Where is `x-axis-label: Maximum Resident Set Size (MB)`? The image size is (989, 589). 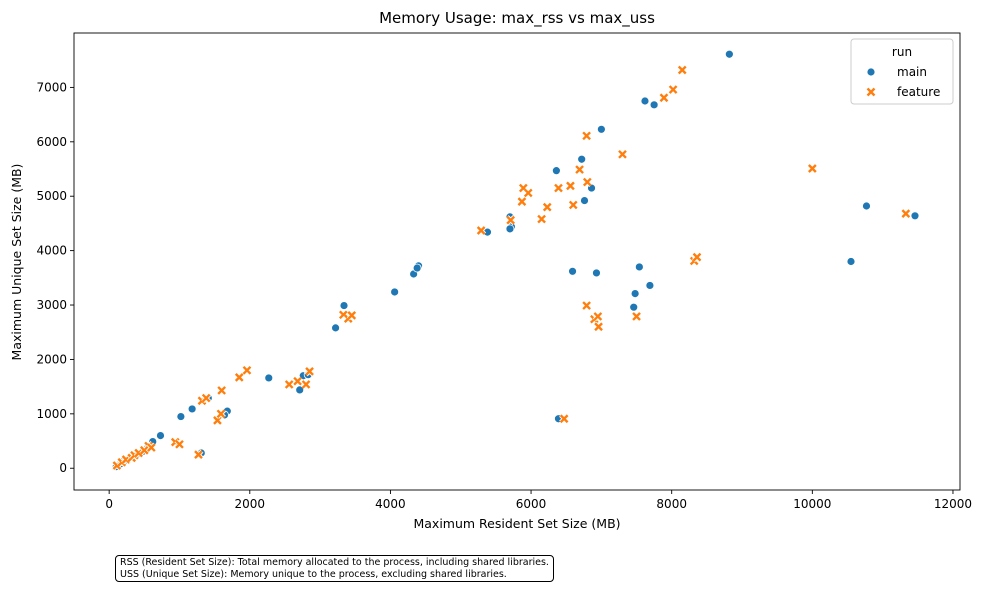 x-axis-label: Maximum Resident Set Size (MB) is located at coordinates (516, 523).